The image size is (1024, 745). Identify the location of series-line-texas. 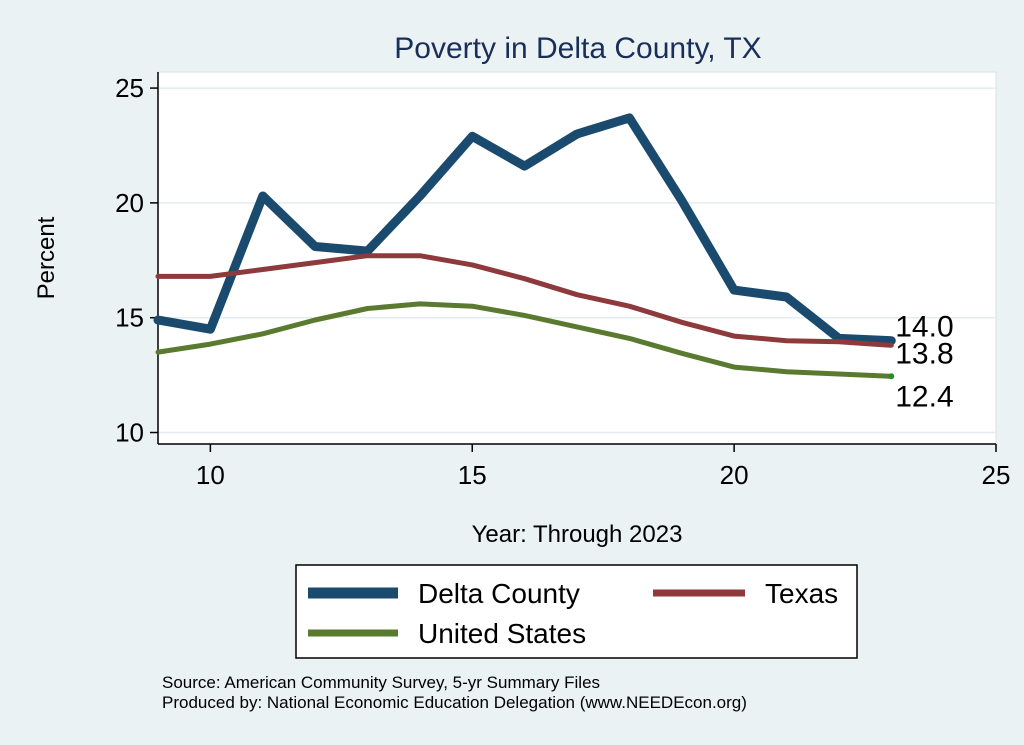
(524, 300).